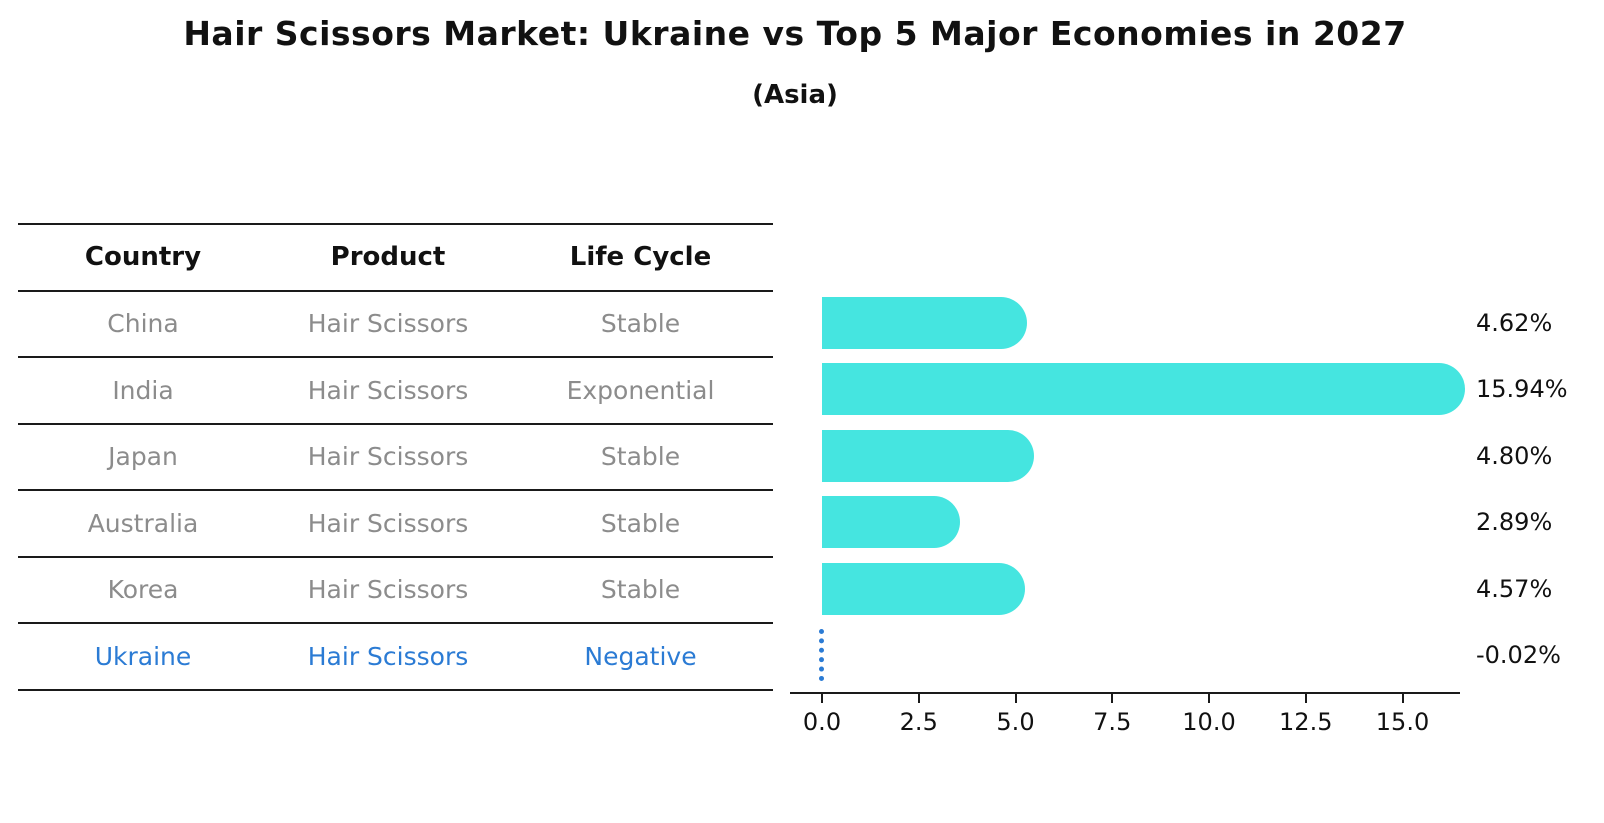 The width and height of the screenshot is (1604, 823). Describe the element at coordinates (388, 257) in the screenshot. I see `column-header-product: Product` at that location.